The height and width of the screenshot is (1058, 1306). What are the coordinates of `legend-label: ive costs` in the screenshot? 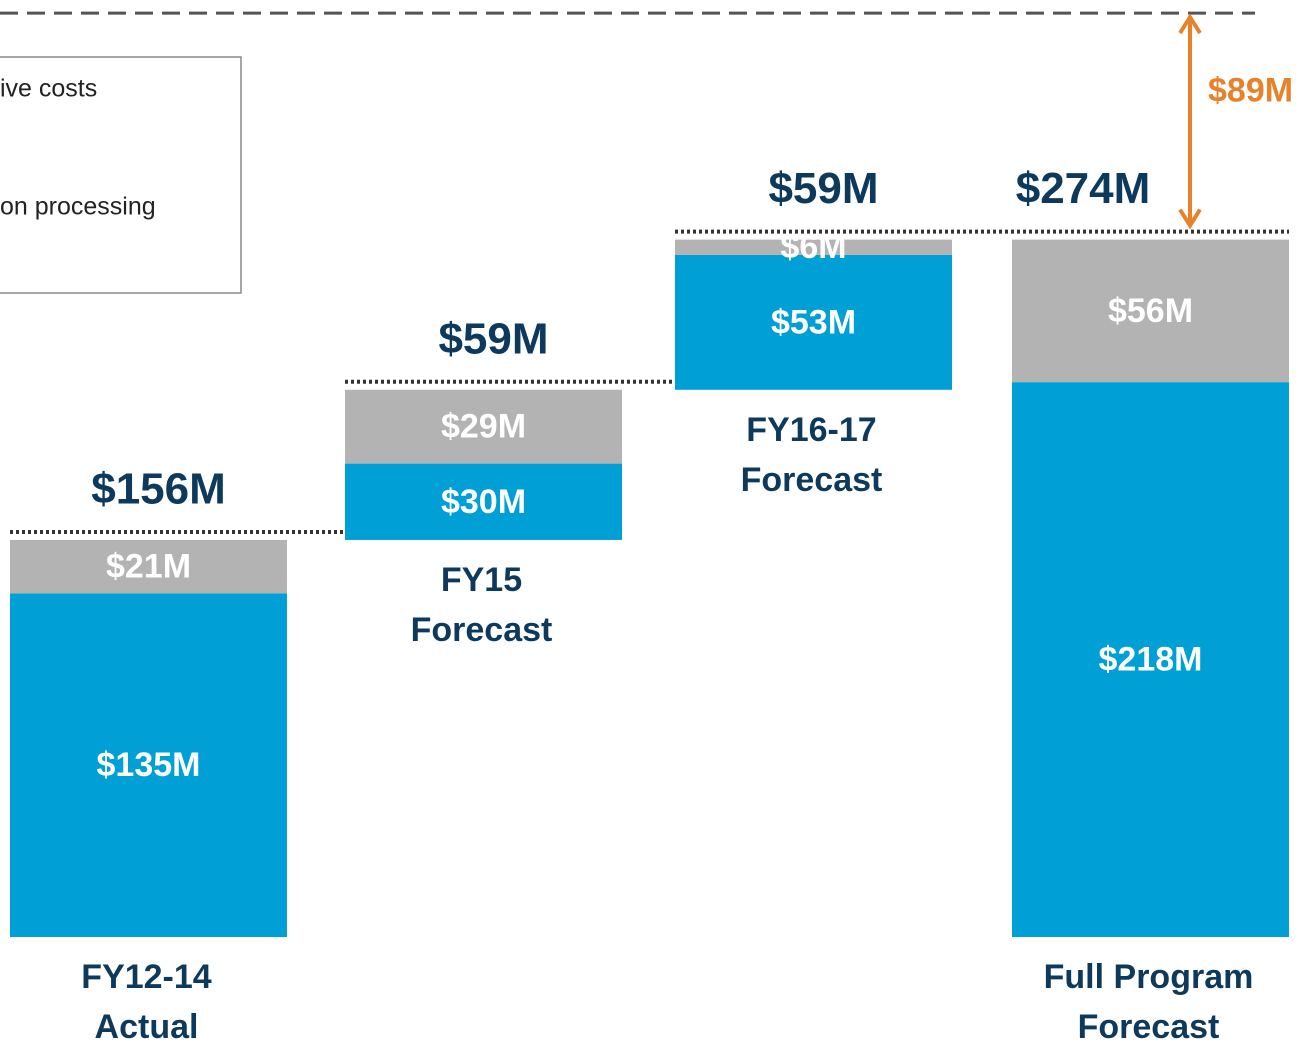 It's located at (48, 89).